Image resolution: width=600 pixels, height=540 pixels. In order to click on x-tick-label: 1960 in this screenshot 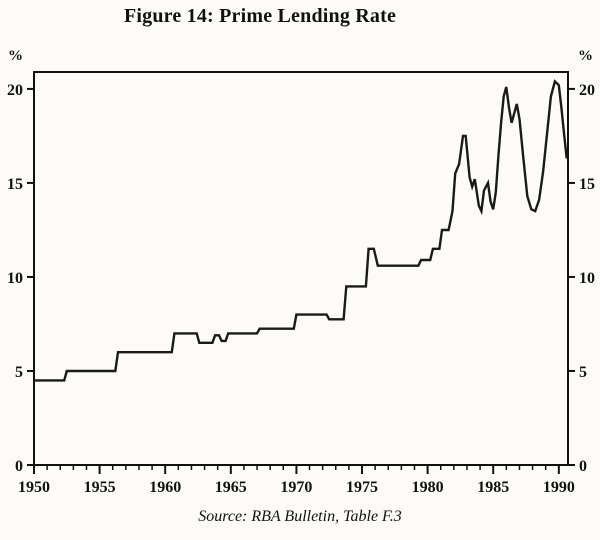, I will do `click(165, 487)`.